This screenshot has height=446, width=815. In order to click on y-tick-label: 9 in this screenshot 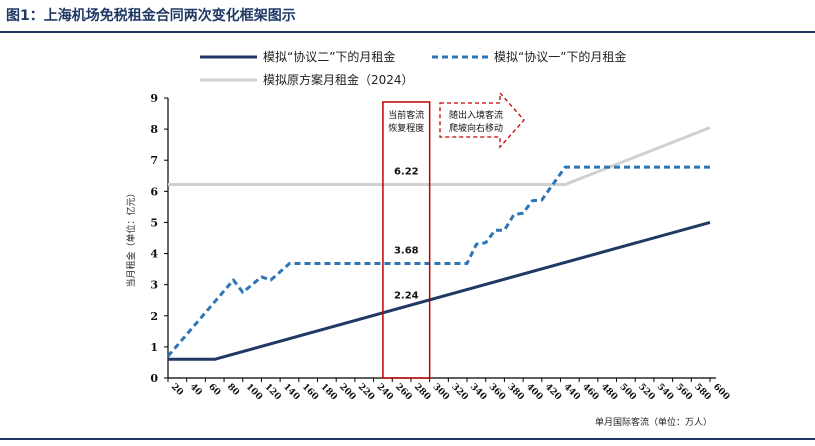, I will do `click(154, 98)`.